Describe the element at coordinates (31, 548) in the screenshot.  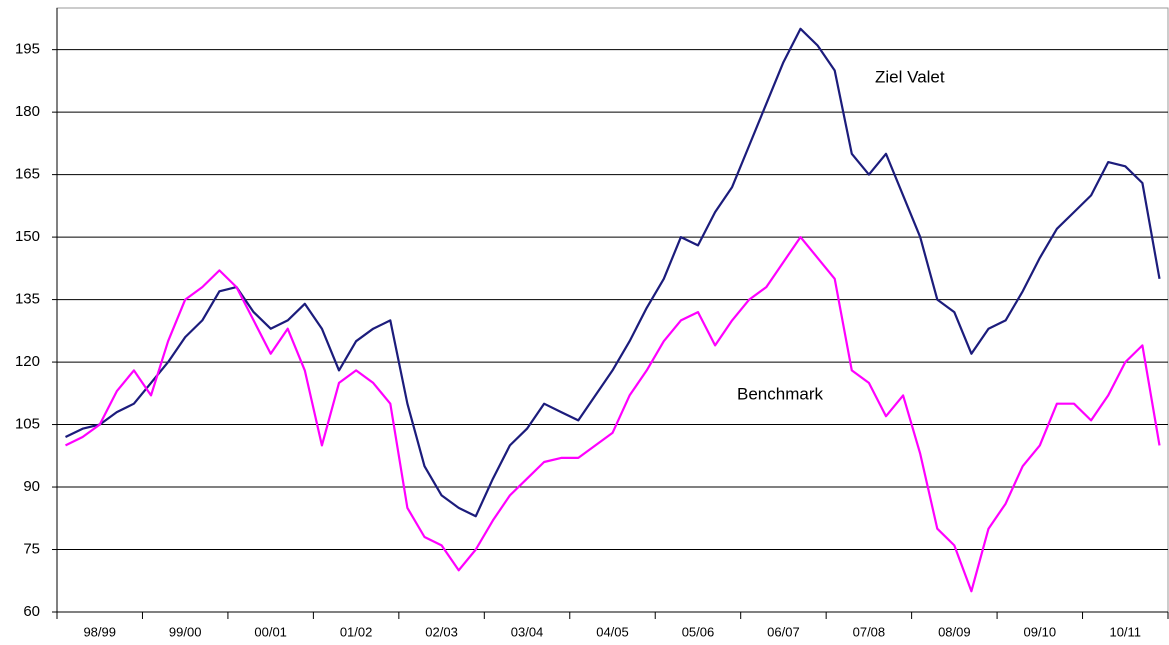
I see `y-tick-label: 75` at that location.